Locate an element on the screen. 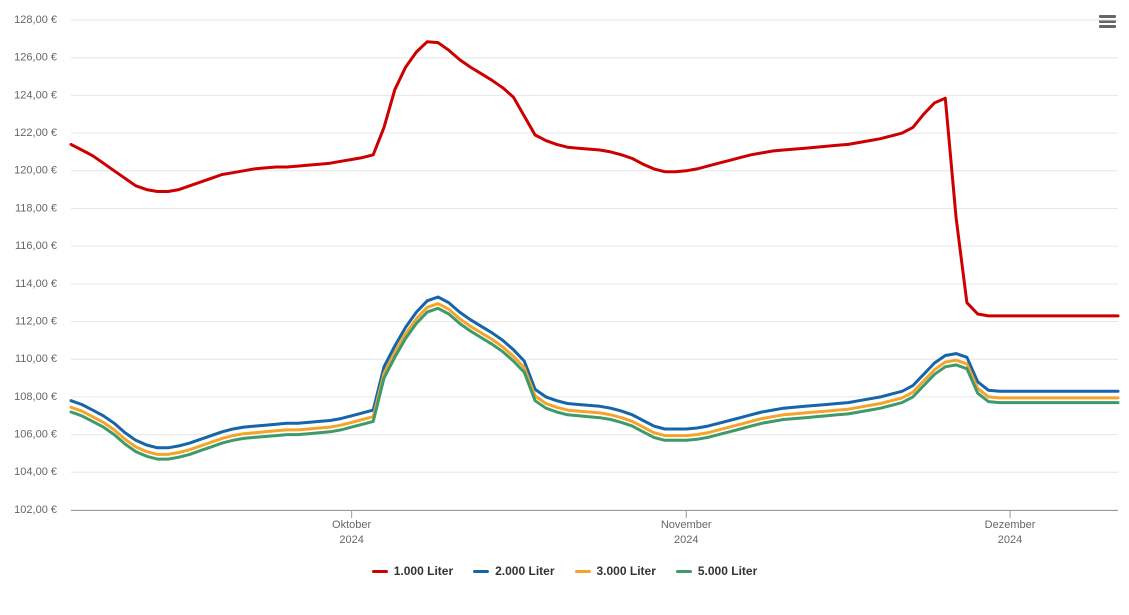 The width and height of the screenshot is (1129, 615). legend-item: 2.000 Liter is located at coordinates (514, 571).